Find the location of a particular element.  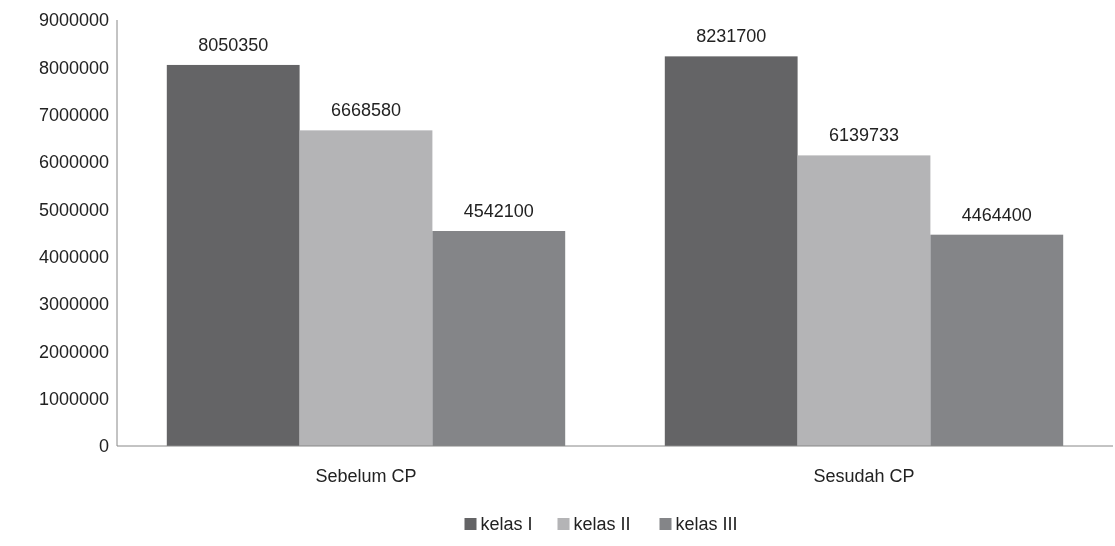

y-tick-label: 9000000 is located at coordinates (73, 20).